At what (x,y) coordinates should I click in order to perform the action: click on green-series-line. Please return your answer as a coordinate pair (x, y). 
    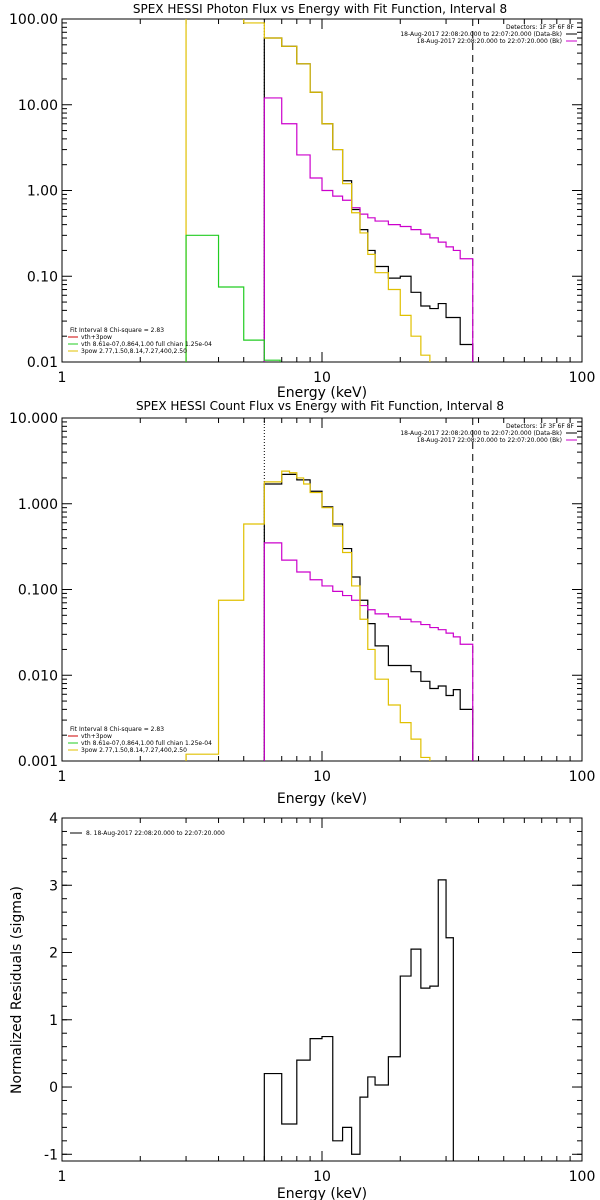
    Looking at the image, I should click on (233, 298).